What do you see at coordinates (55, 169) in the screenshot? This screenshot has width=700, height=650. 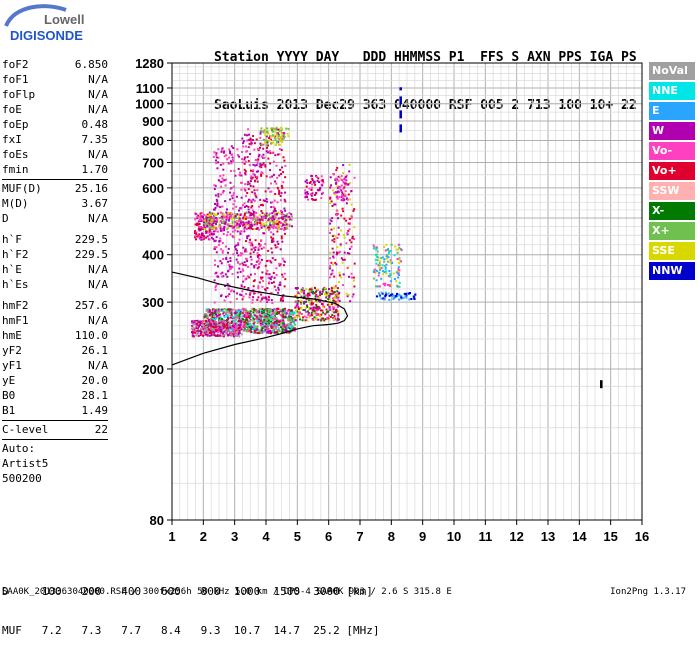 I see `param-row-fmin: fmin 1.70` at bounding box center [55, 169].